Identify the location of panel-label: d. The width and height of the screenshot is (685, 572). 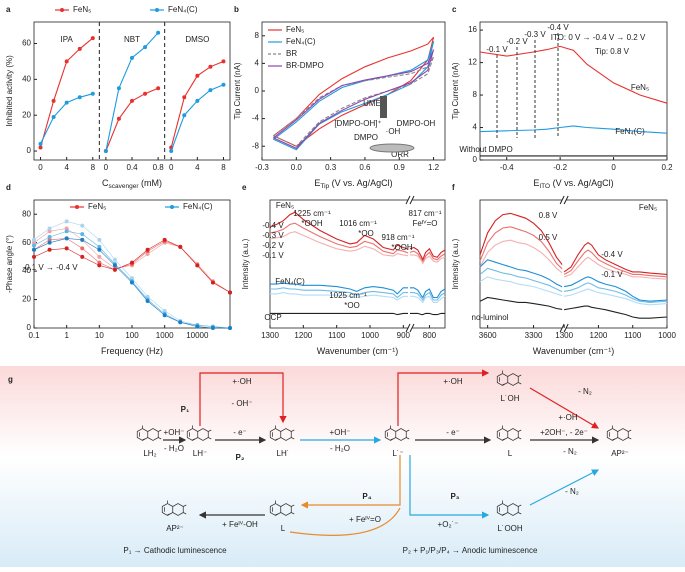
(8, 187).